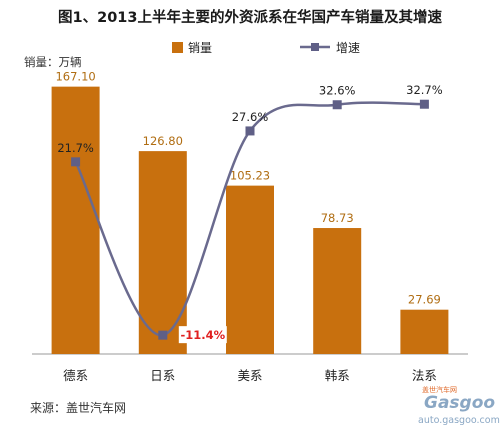  I want to click on chart-title: 图1、2013上半年主要的外资派系在华国产车销量及其增速, so click(250, 17).